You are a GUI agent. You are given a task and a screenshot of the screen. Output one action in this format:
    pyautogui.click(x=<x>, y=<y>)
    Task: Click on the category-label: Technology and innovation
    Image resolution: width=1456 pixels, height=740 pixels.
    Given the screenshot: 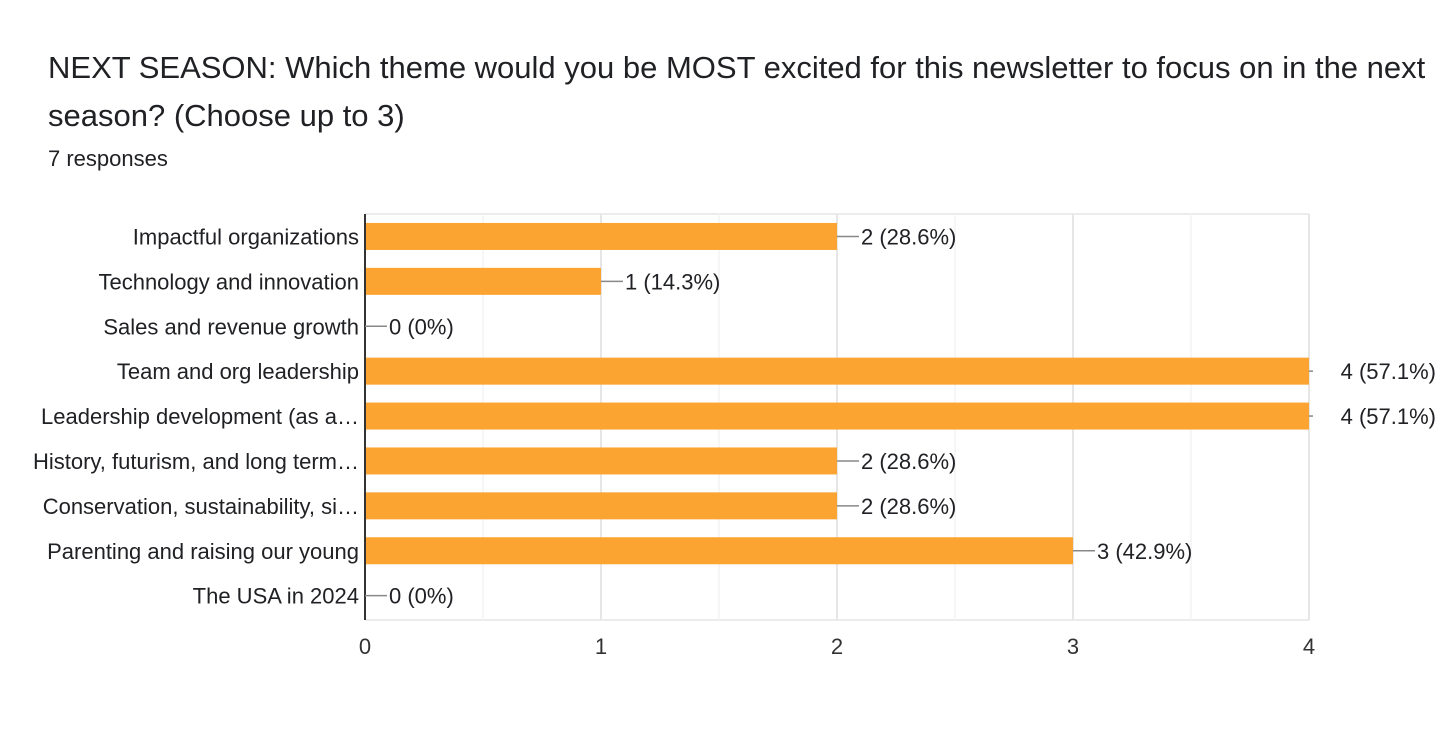 What is the action you would take?
    pyautogui.click(x=228, y=281)
    